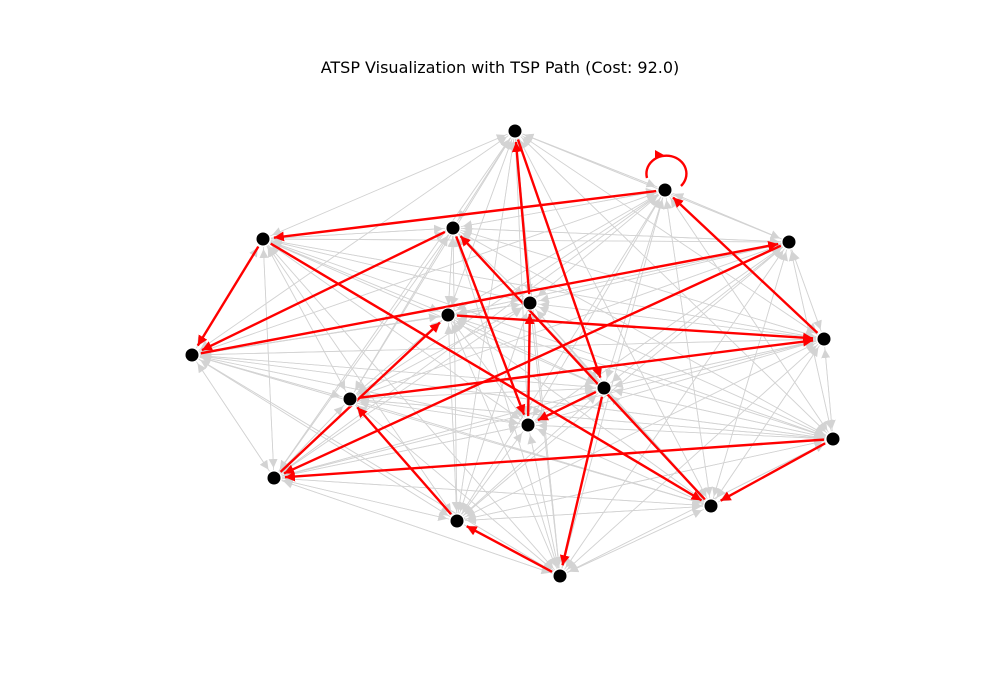 The height and width of the screenshot is (700, 1000). What do you see at coordinates (666, 170) in the screenshot?
I see `tsp-self-loop` at bounding box center [666, 170].